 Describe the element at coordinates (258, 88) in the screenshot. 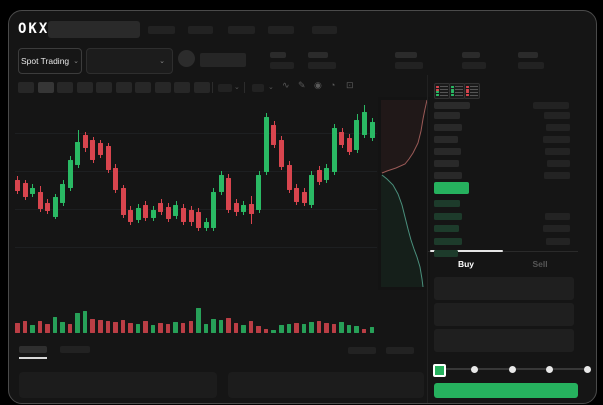

I see `chart-style-dropdown` at that location.